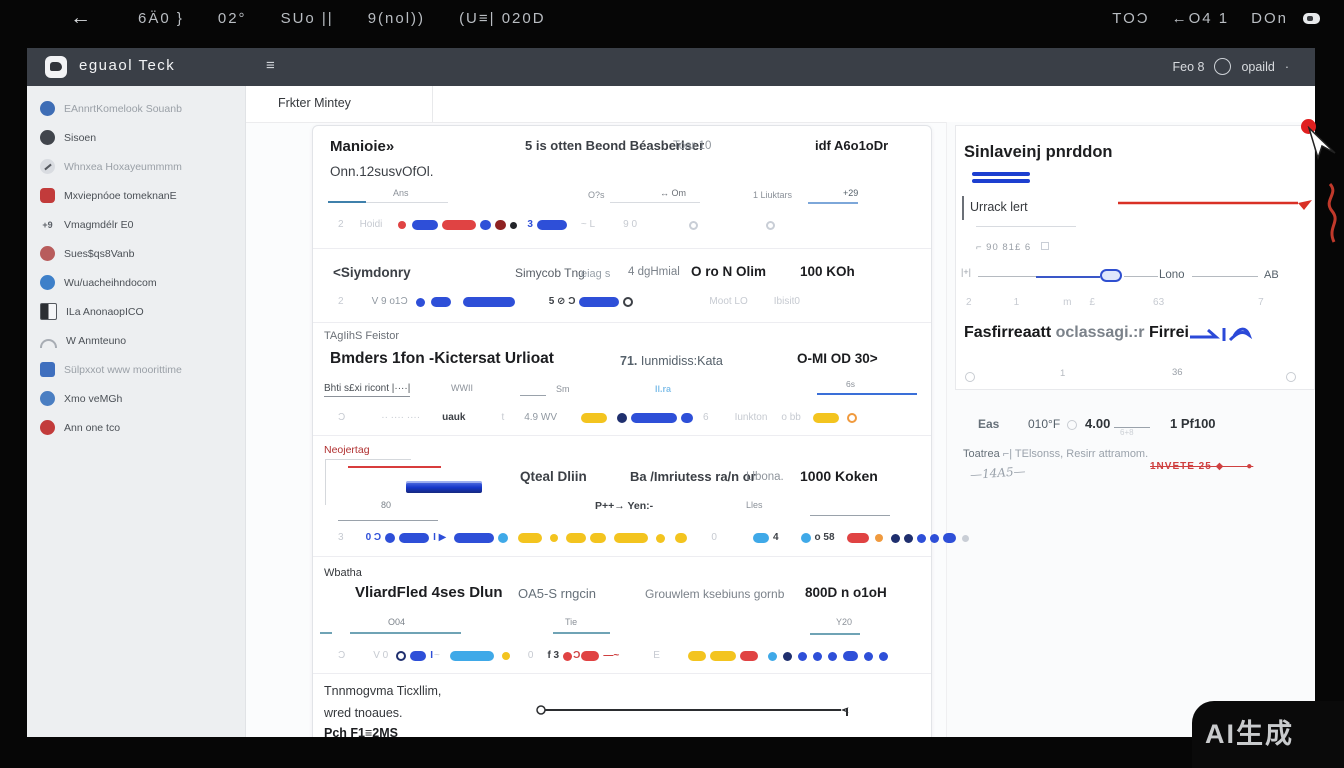  I want to click on s1-label-2: ↔ Om, so click(673, 193).